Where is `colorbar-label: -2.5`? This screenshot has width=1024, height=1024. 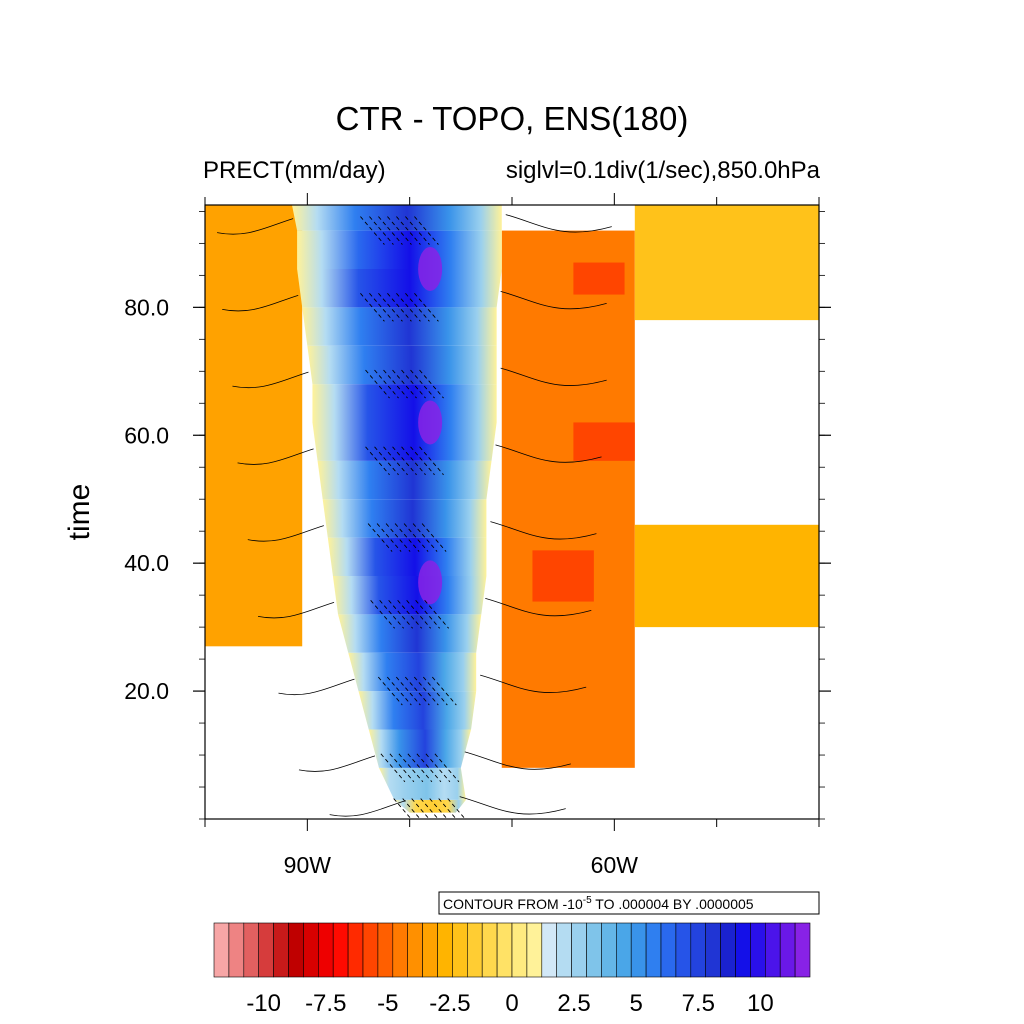 colorbar-label: -2.5 is located at coordinates (449, 1003).